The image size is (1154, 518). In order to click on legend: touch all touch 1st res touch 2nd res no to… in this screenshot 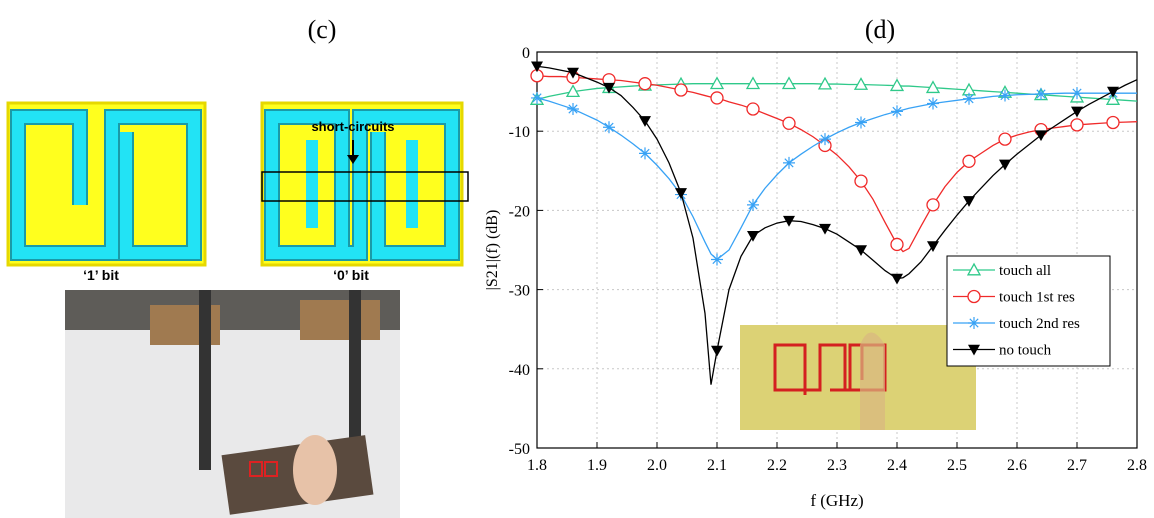, I will do `click(1028, 311)`.